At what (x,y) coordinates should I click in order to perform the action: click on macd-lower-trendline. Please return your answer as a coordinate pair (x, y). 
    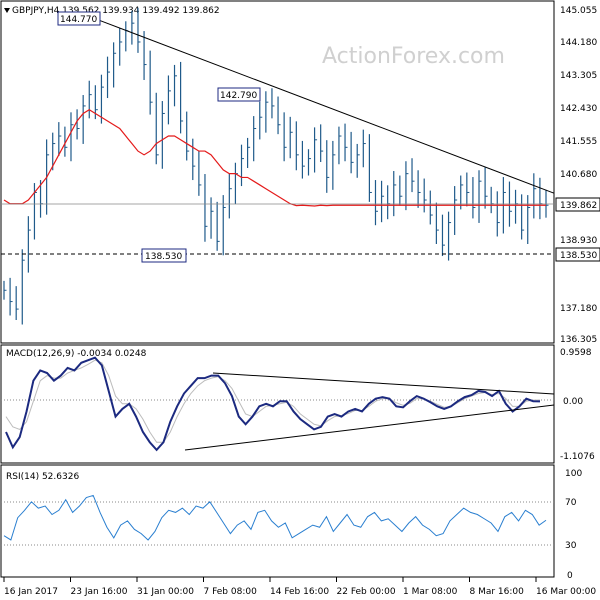
    Looking at the image, I should click on (369, 427).